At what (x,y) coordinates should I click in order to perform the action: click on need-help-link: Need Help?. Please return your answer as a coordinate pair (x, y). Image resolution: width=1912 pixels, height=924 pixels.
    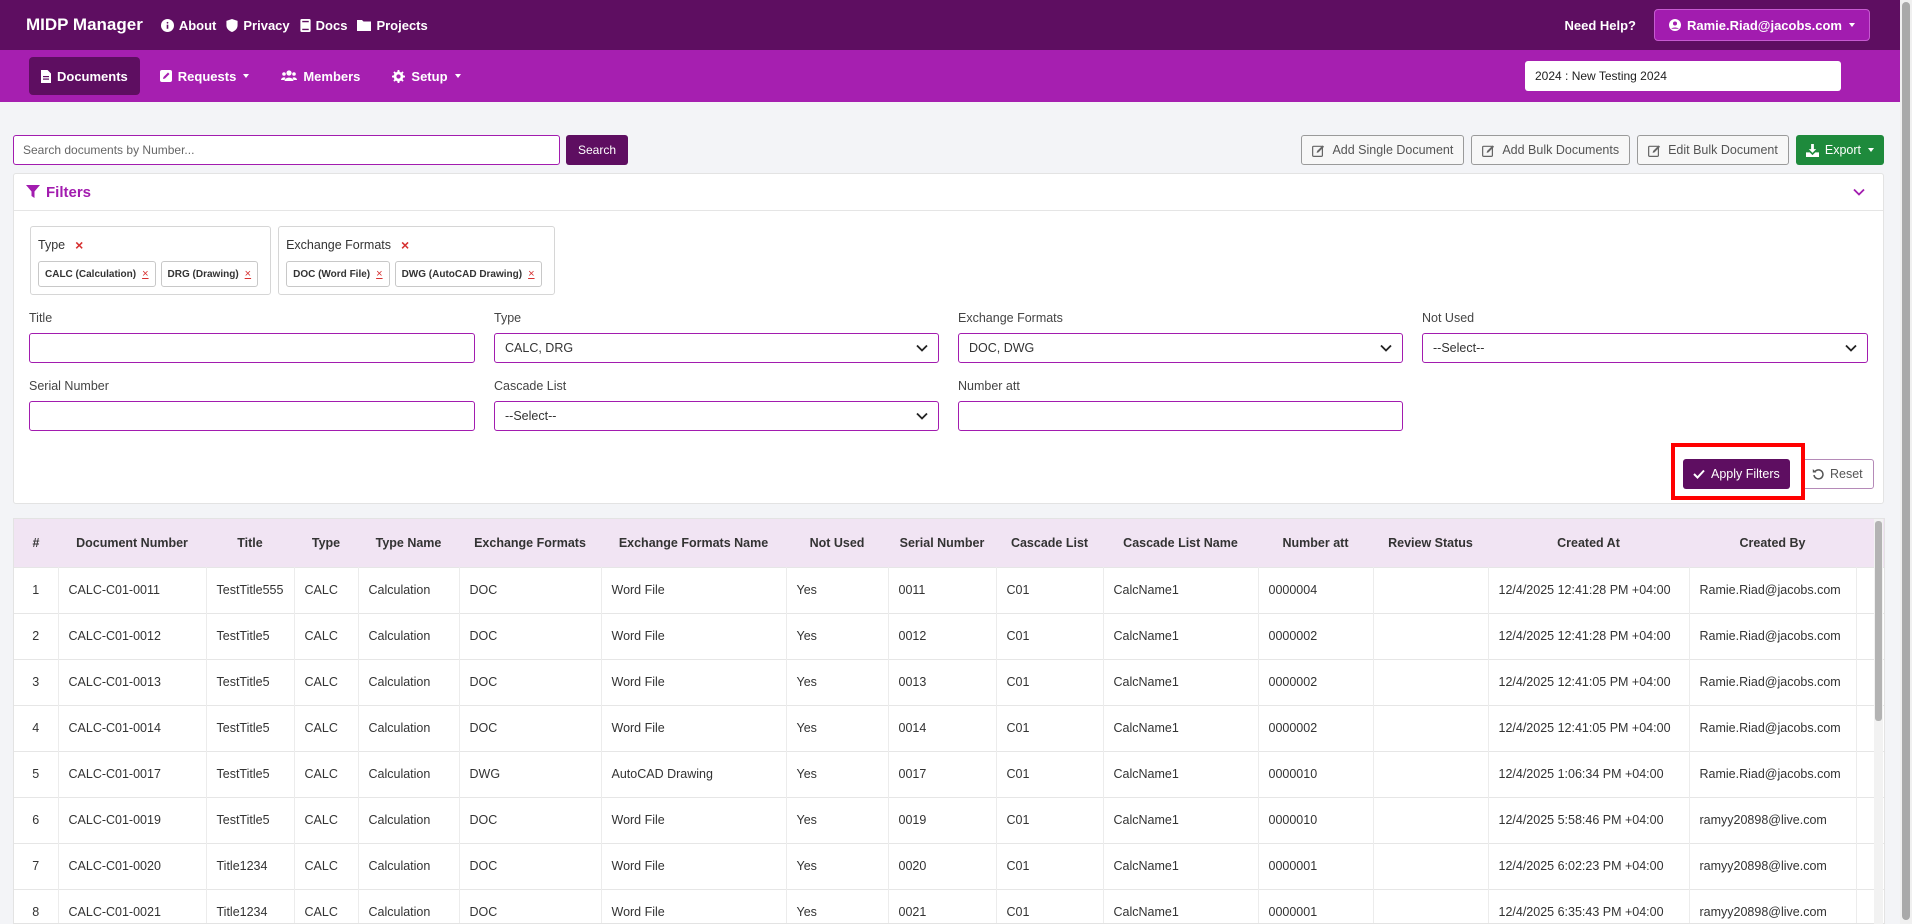
    Looking at the image, I should click on (1600, 25).